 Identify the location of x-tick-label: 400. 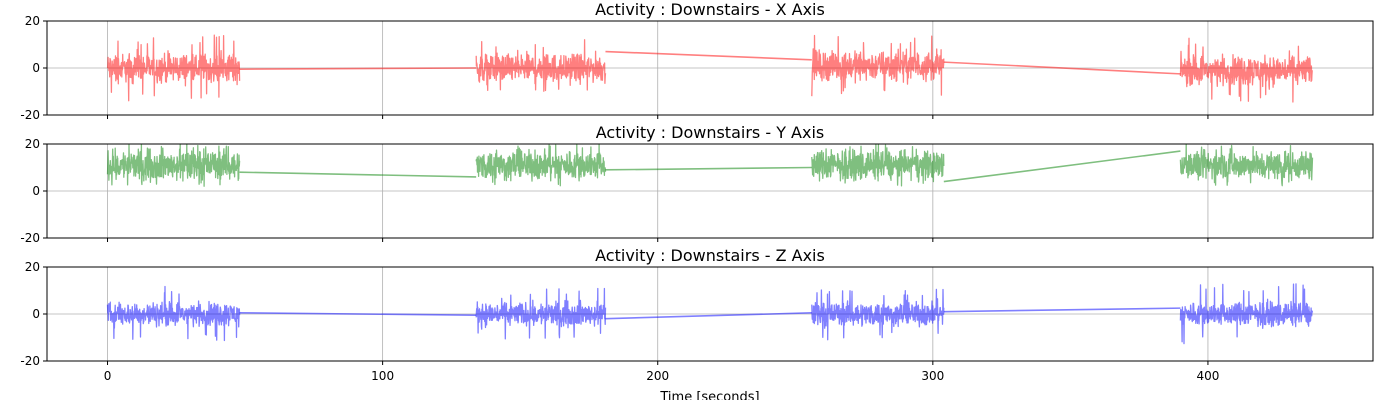
(1207, 376).